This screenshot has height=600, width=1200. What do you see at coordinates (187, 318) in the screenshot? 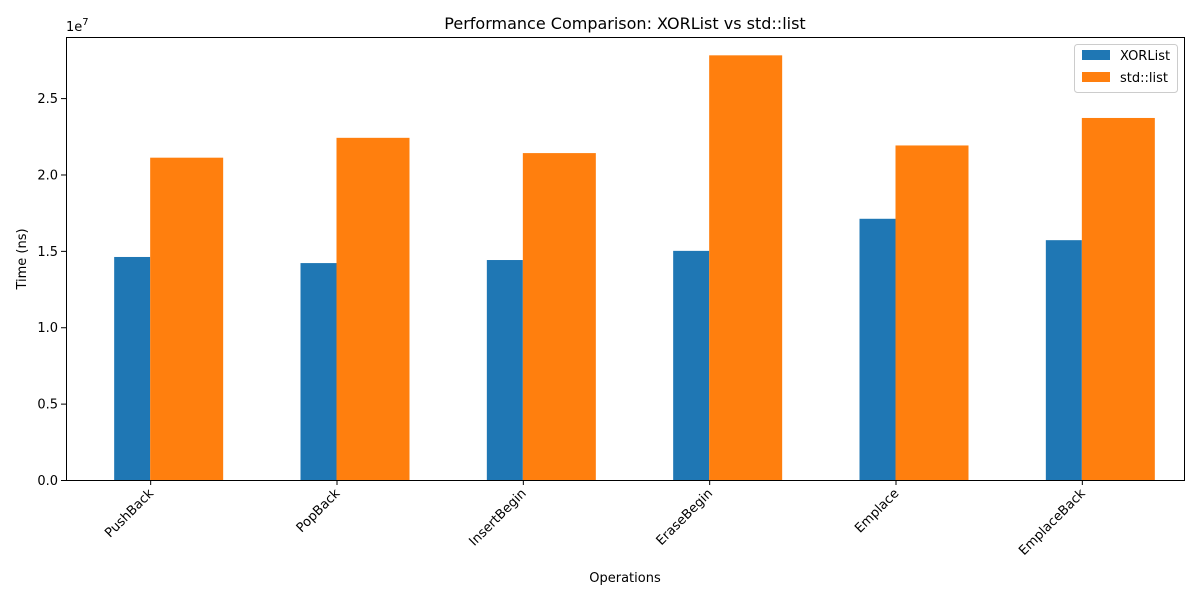
I see `bar-stdlist-pushback` at bounding box center [187, 318].